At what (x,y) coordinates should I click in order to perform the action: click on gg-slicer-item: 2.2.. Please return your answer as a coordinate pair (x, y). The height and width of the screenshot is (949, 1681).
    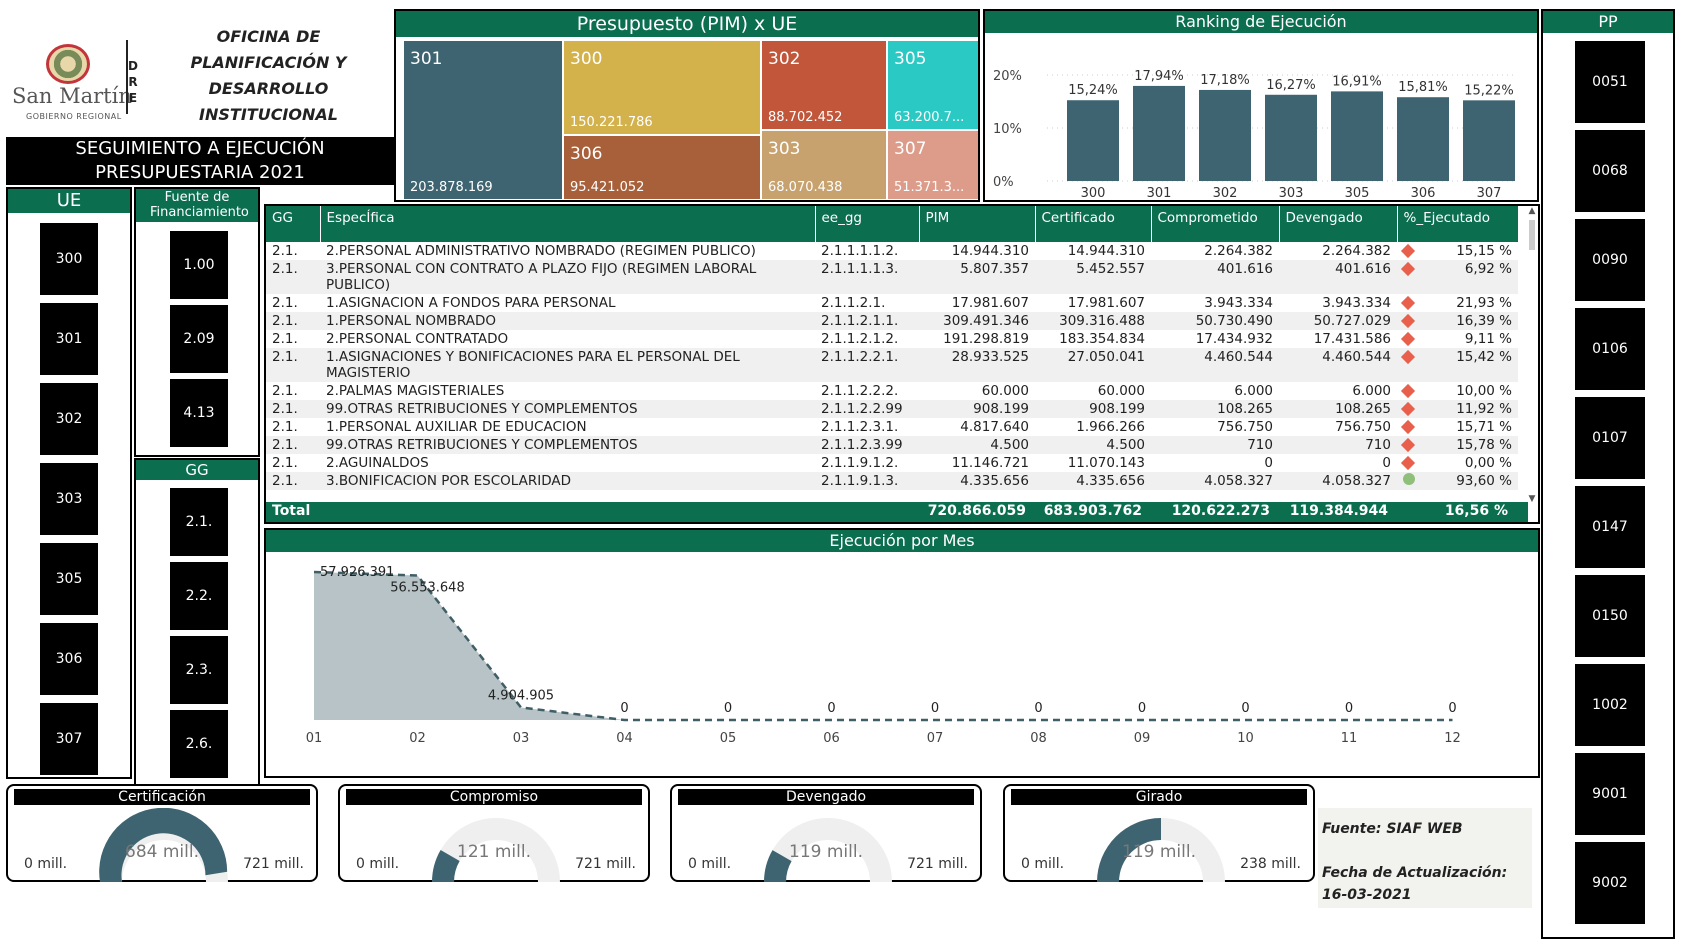
    Looking at the image, I should click on (199, 596).